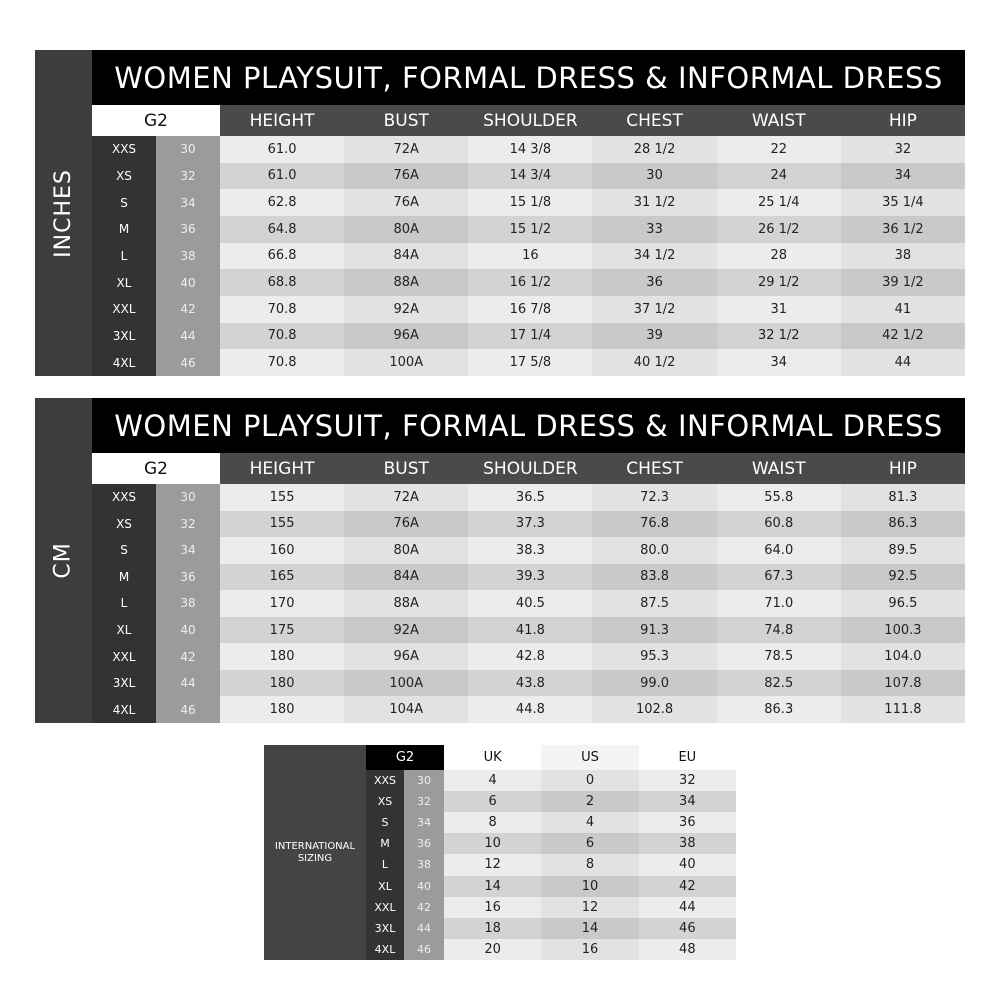 The height and width of the screenshot is (1000, 1000). I want to click on table-cell: 32 1/2, so click(778, 336).